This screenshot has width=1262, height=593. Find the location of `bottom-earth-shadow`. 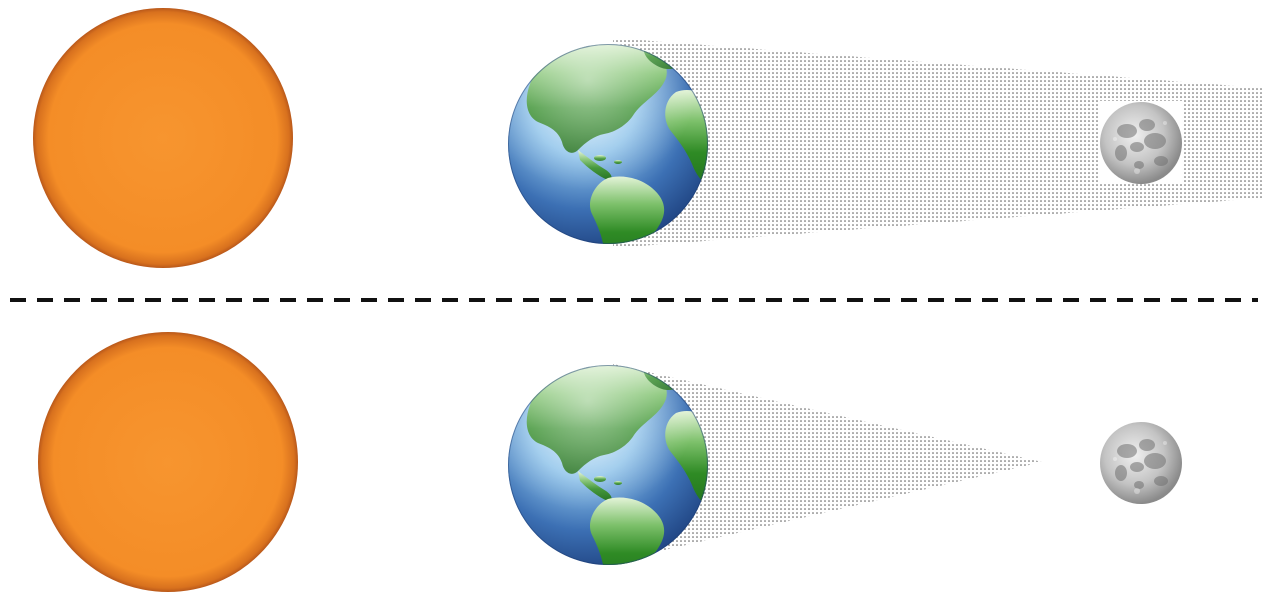

bottom-earth-shadow is located at coordinates (827, 463).